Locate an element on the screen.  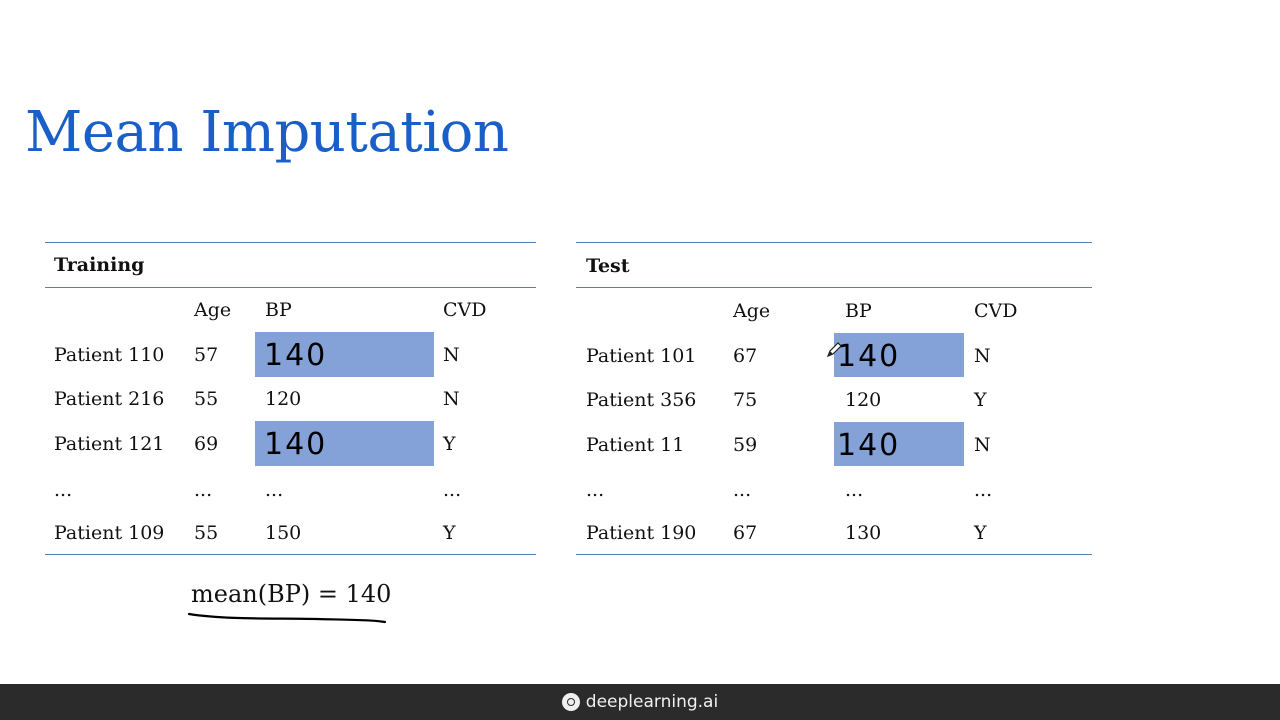
training-table-name: Training is located at coordinates (99, 265).